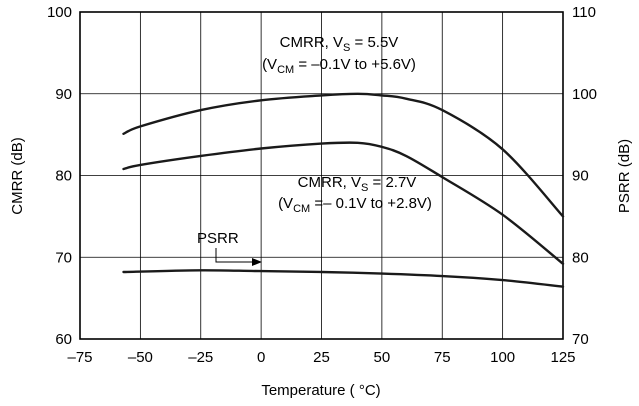  What do you see at coordinates (79, 357) in the screenshot?
I see `x-tick-label: –75` at bounding box center [79, 357].